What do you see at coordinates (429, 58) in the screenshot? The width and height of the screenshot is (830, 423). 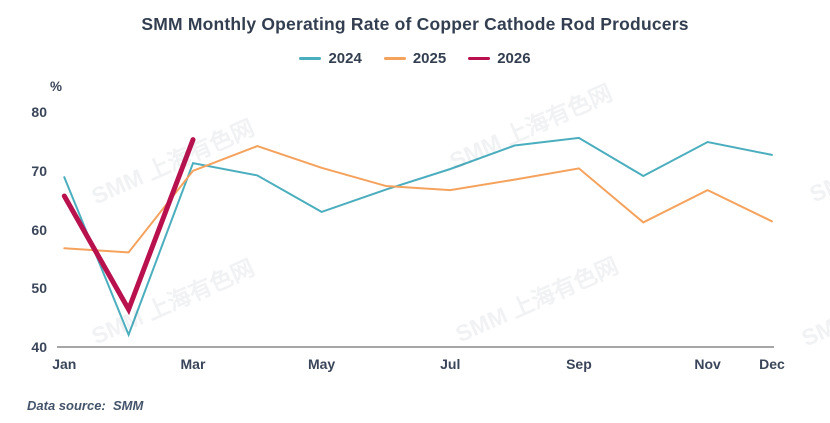 I see `legend-label: 2025` at bounding box center [429, 58].